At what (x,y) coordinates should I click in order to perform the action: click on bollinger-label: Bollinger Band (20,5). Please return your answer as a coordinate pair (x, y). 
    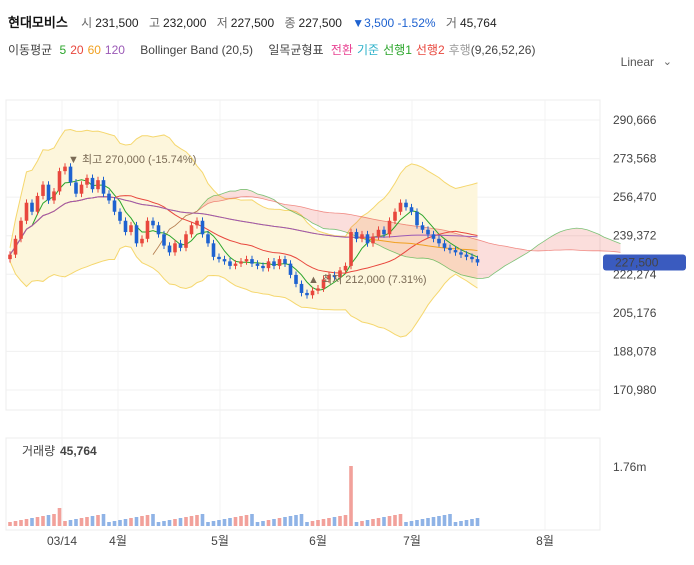
    Looking at the image, I should click on (197, 50).